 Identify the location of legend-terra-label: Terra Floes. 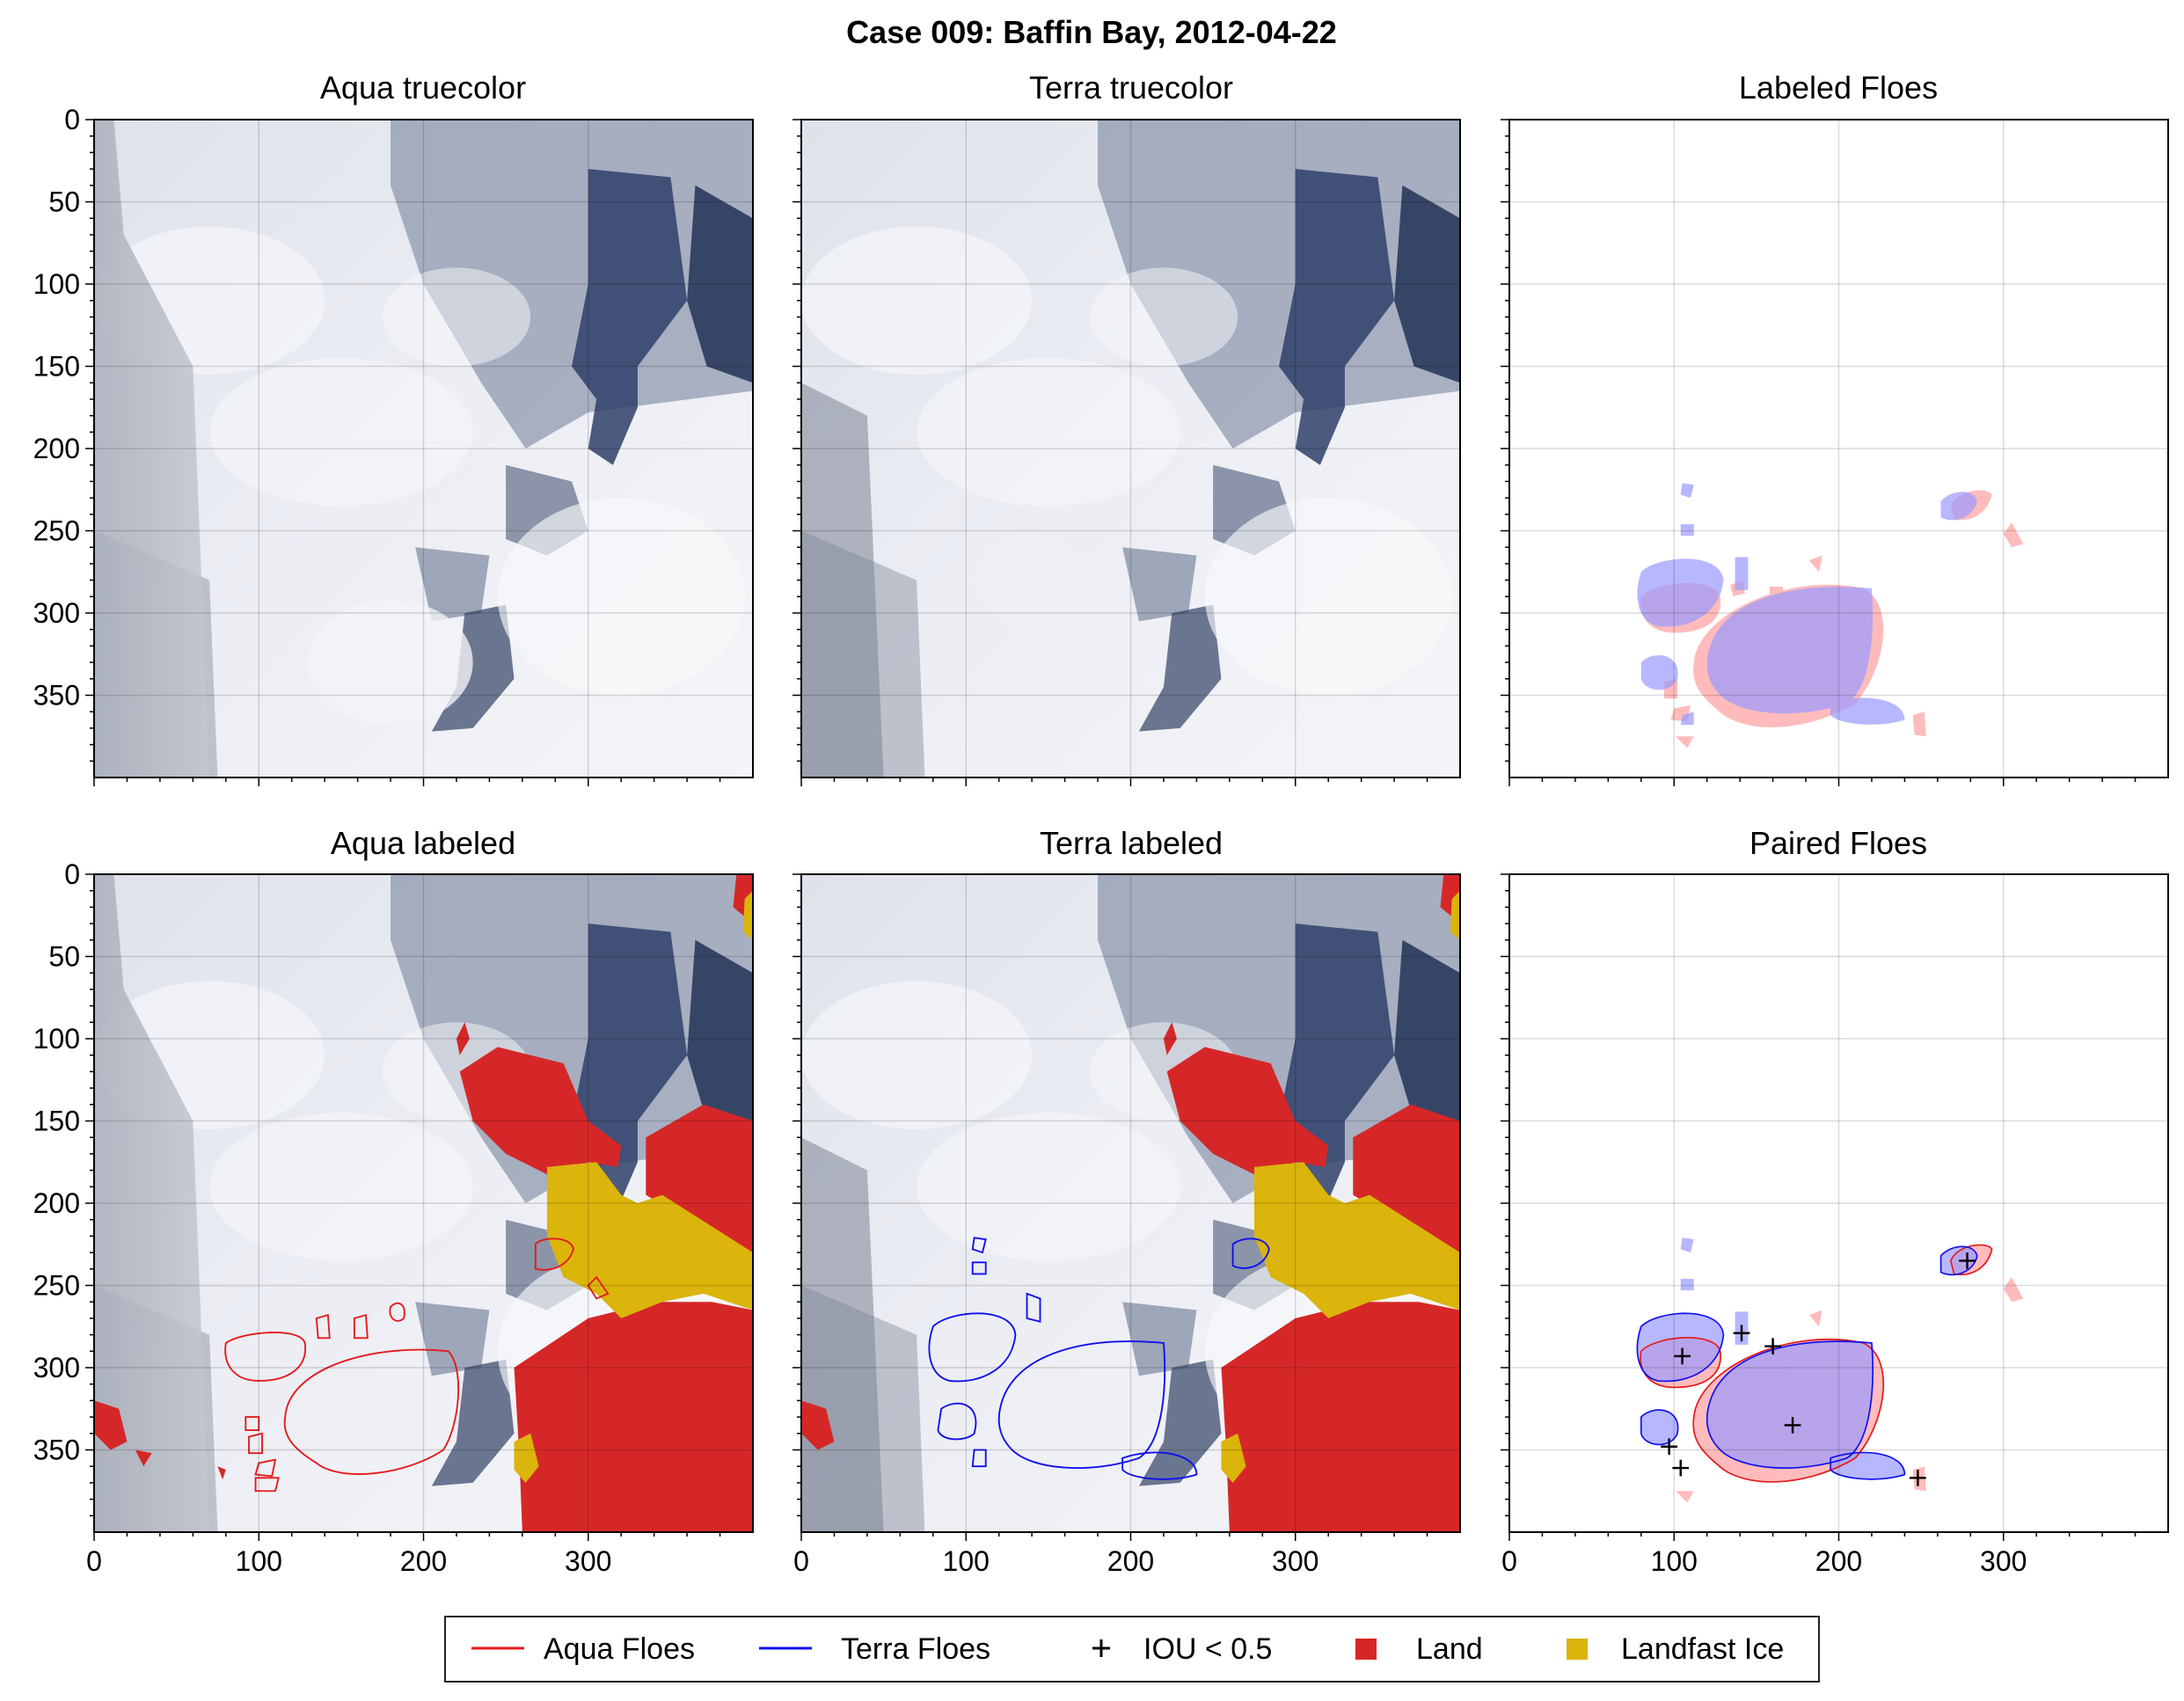
(915, 1649).